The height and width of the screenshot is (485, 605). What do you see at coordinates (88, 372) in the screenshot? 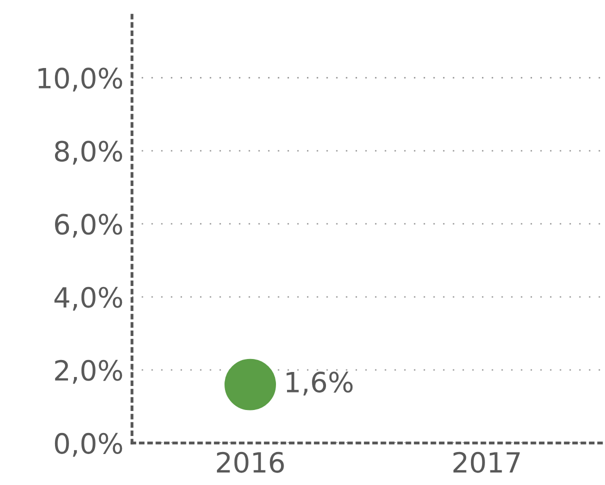
I see `y-tick-label: 2,0%` at bounding box center [88, 372].